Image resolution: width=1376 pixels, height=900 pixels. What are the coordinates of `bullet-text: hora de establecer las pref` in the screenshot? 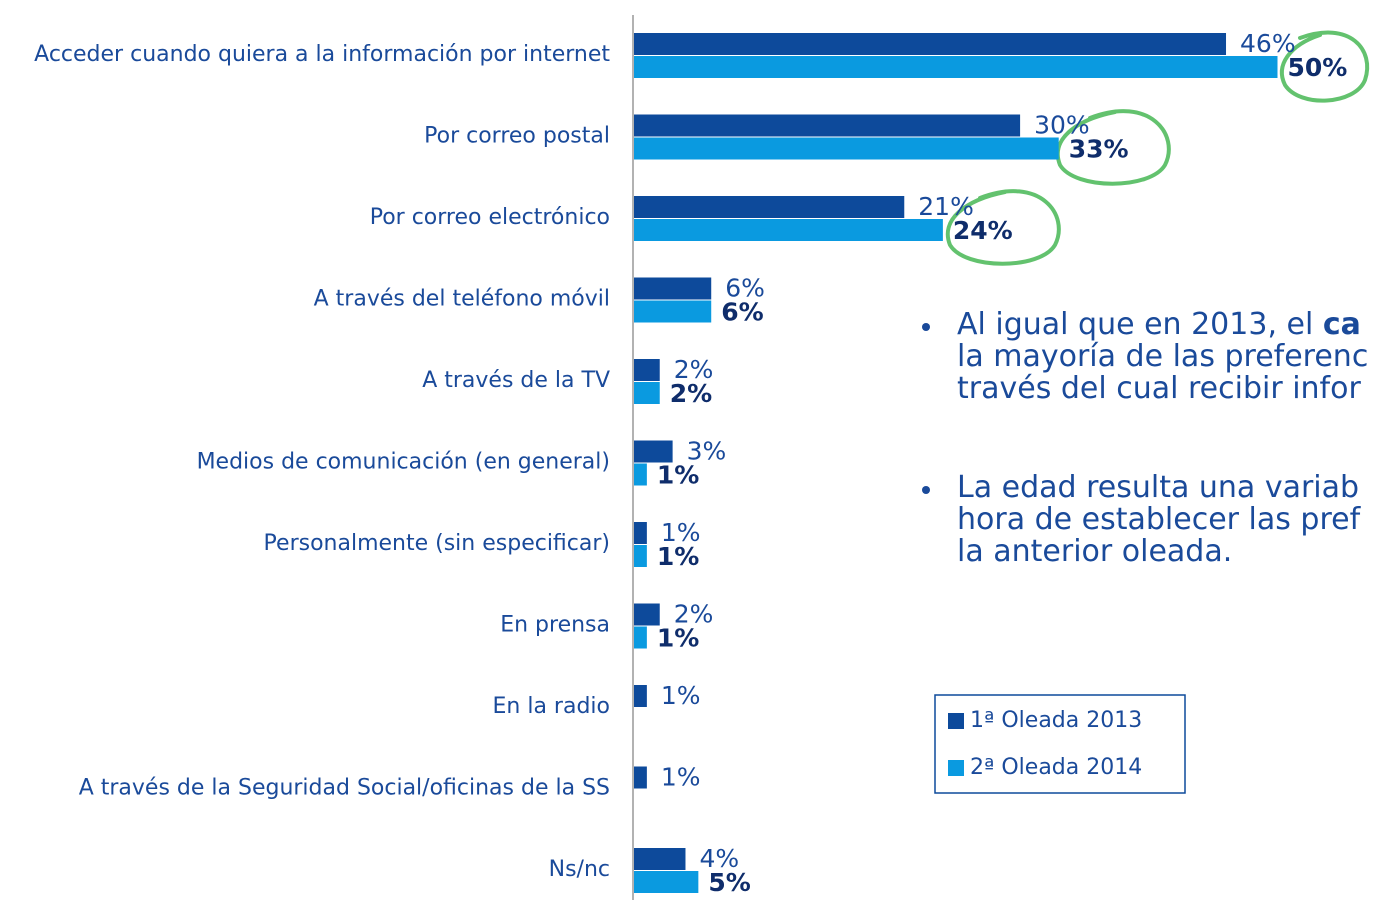 It's located at (1159, 519).